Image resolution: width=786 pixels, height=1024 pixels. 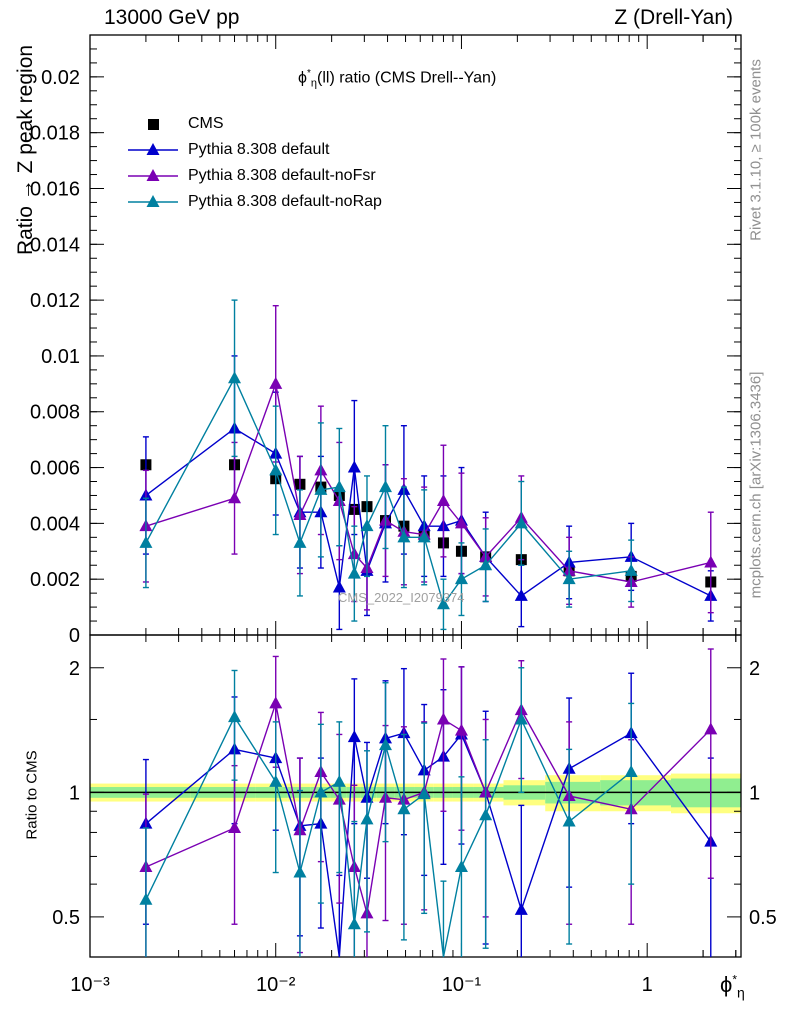 What do you see at coordinates (388, 836) in the screenshot?
I see `norap-ratio-line` at bounding box center [388, 836].